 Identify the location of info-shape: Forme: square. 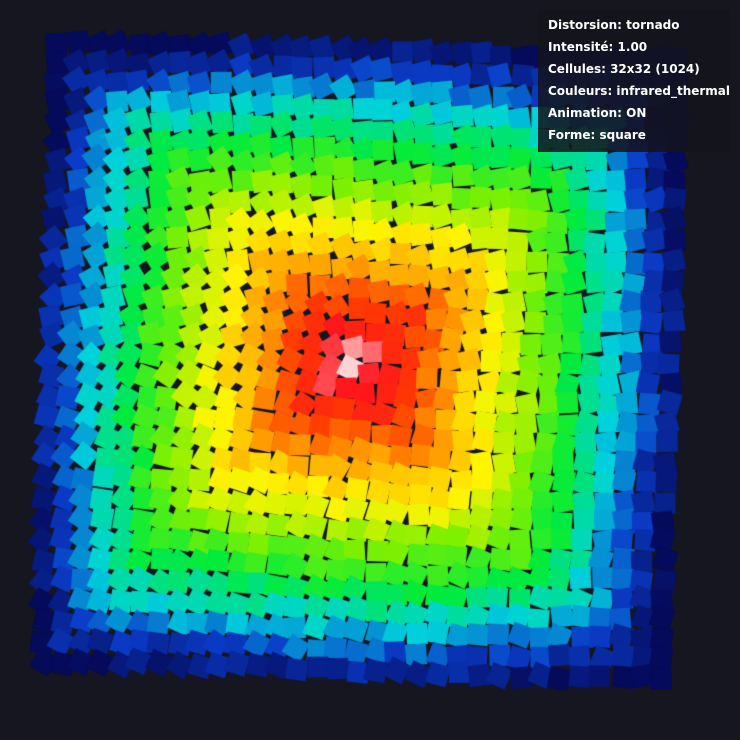
(597, 135).